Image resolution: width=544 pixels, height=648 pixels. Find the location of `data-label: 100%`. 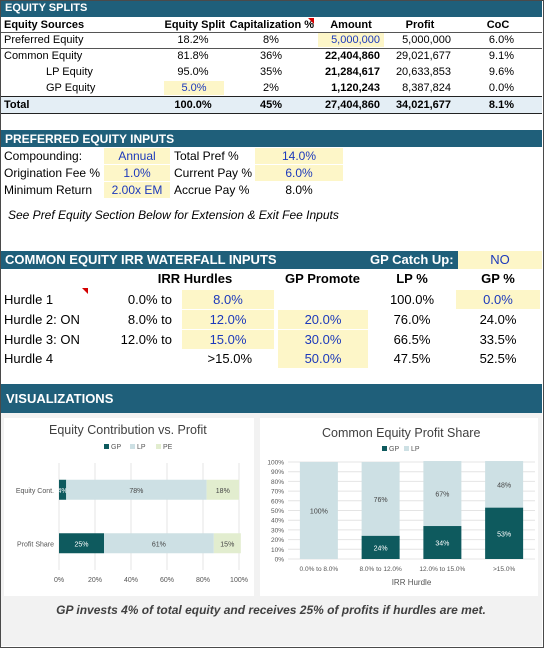

data-label: 100% is located at coordinates (319, 512).